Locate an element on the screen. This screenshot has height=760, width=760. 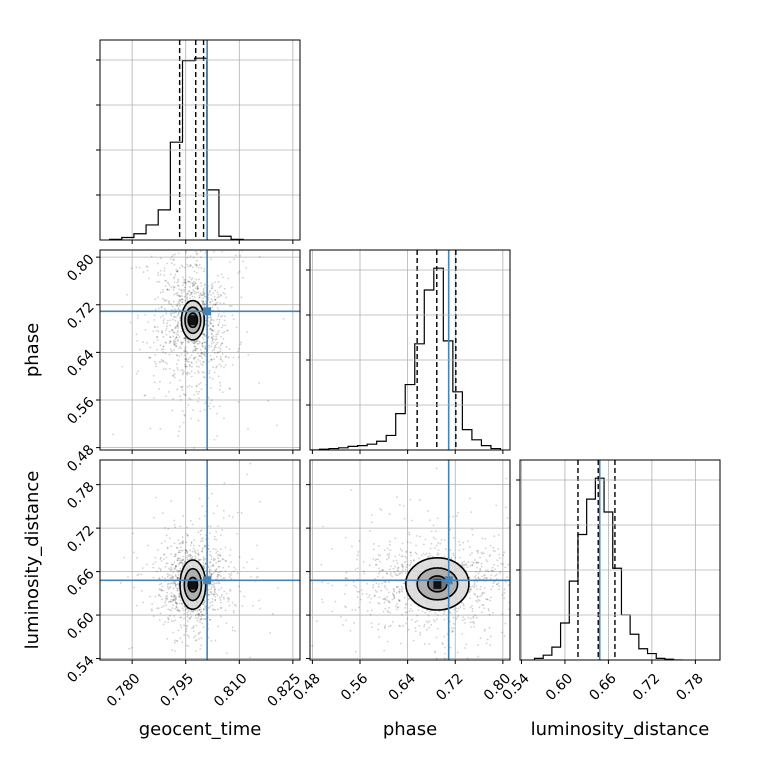
x-axis-label: phase is located at coordinates (410, 729).